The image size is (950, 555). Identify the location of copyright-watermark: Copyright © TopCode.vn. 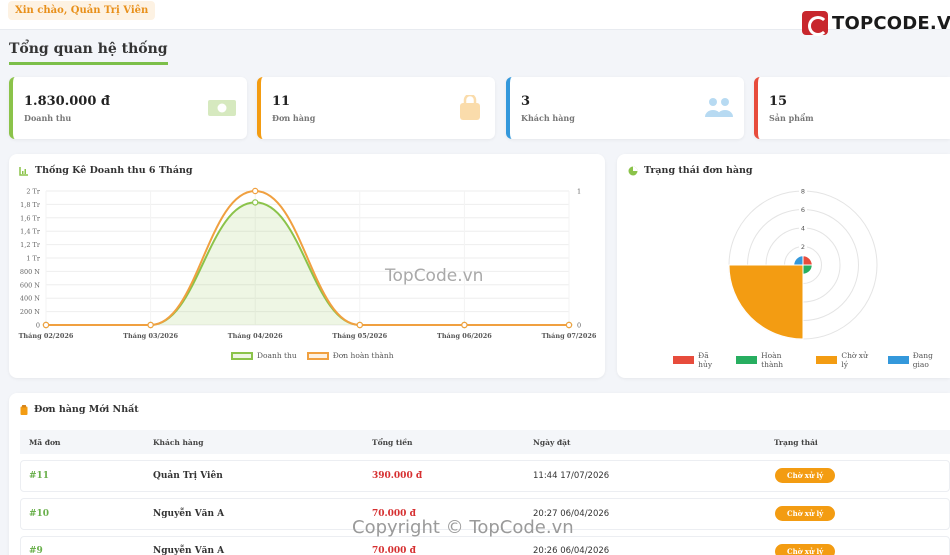
(463, 527).